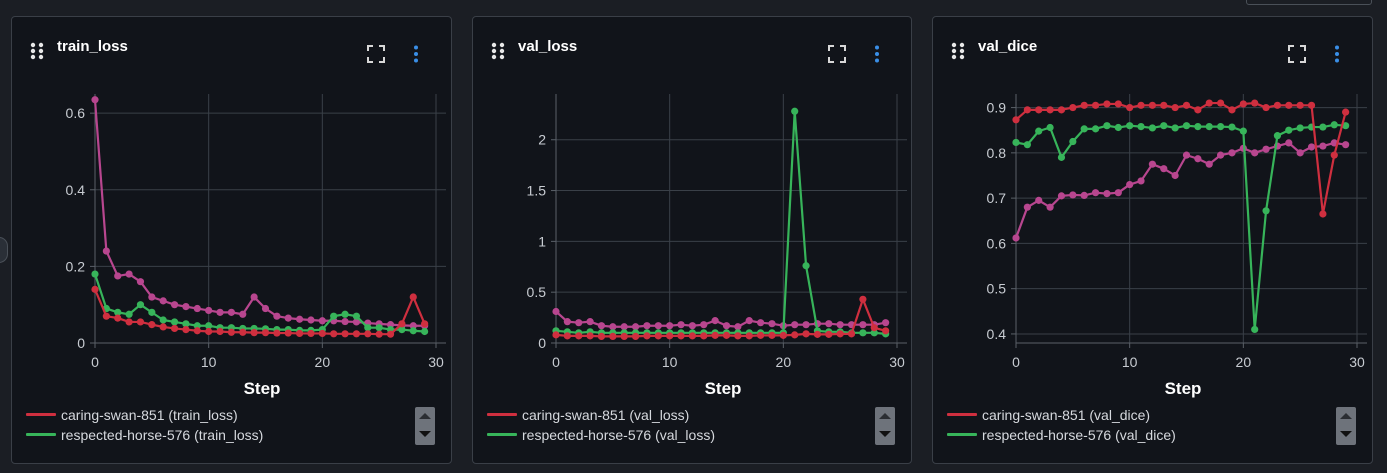  Describe the element at coordinates (837, 54) in the screenshot. I see `expand-icon` at that location.